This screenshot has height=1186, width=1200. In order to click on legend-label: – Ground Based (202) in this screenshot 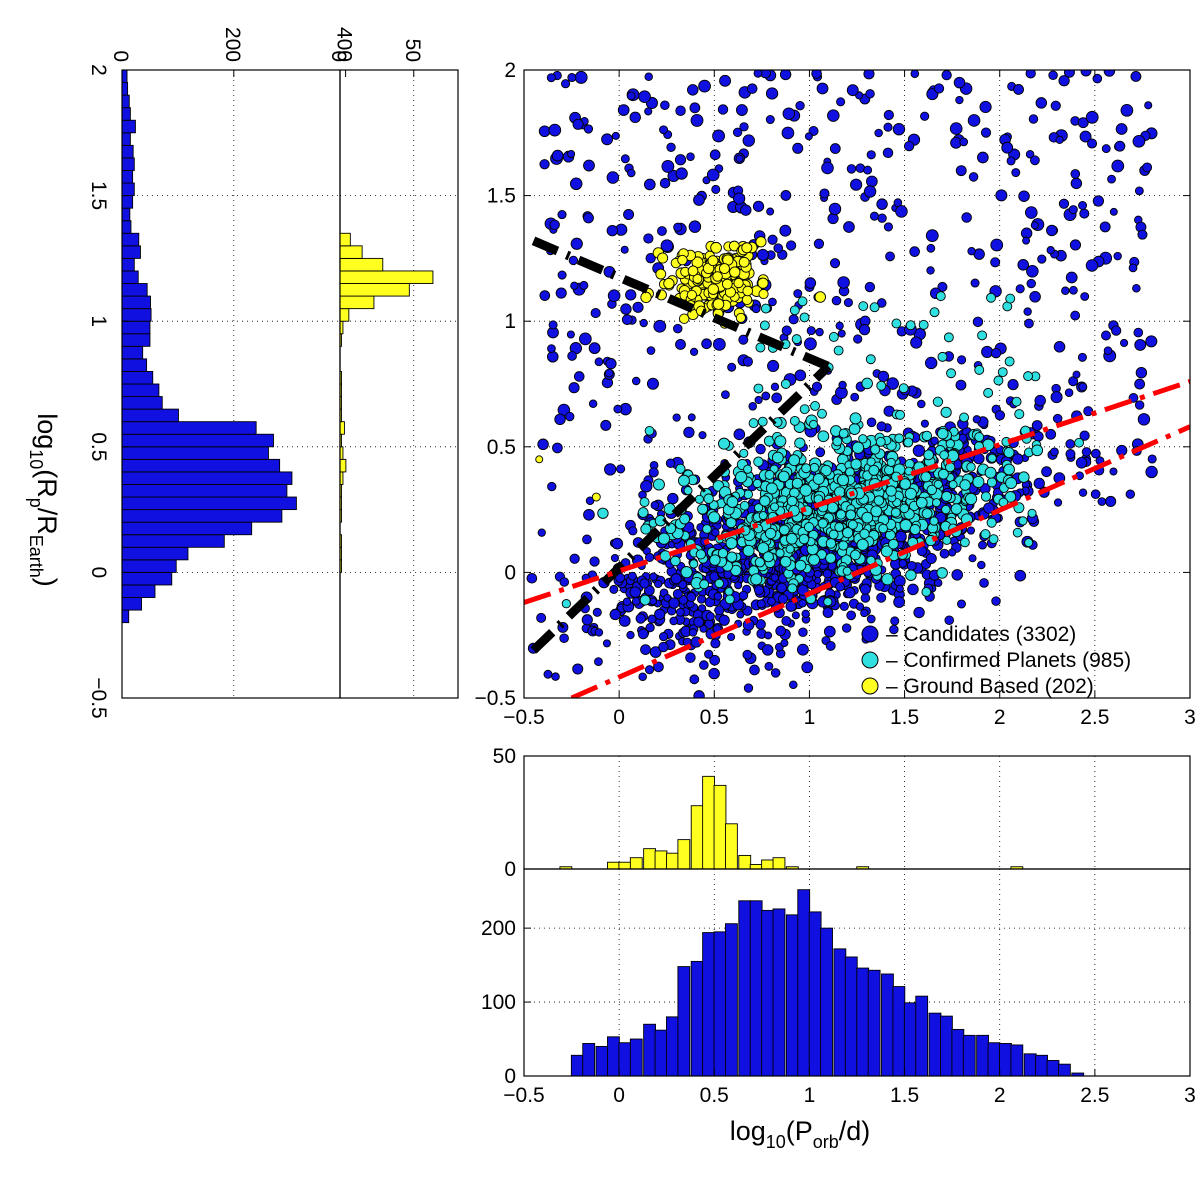, I will do `click(990, 686)`.